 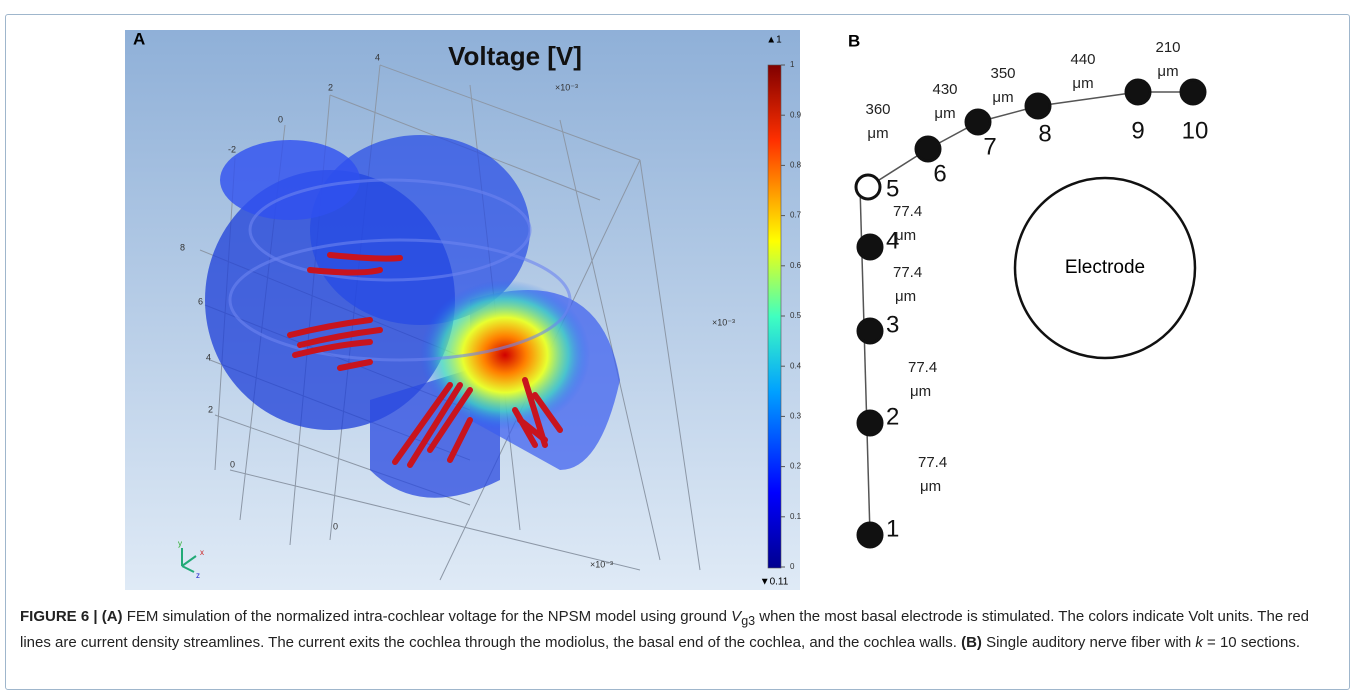 What do you see at coordinates (182, 247) in the screenshot?
I see `axis-tick-label: 8` at bounding box center [182, 247].